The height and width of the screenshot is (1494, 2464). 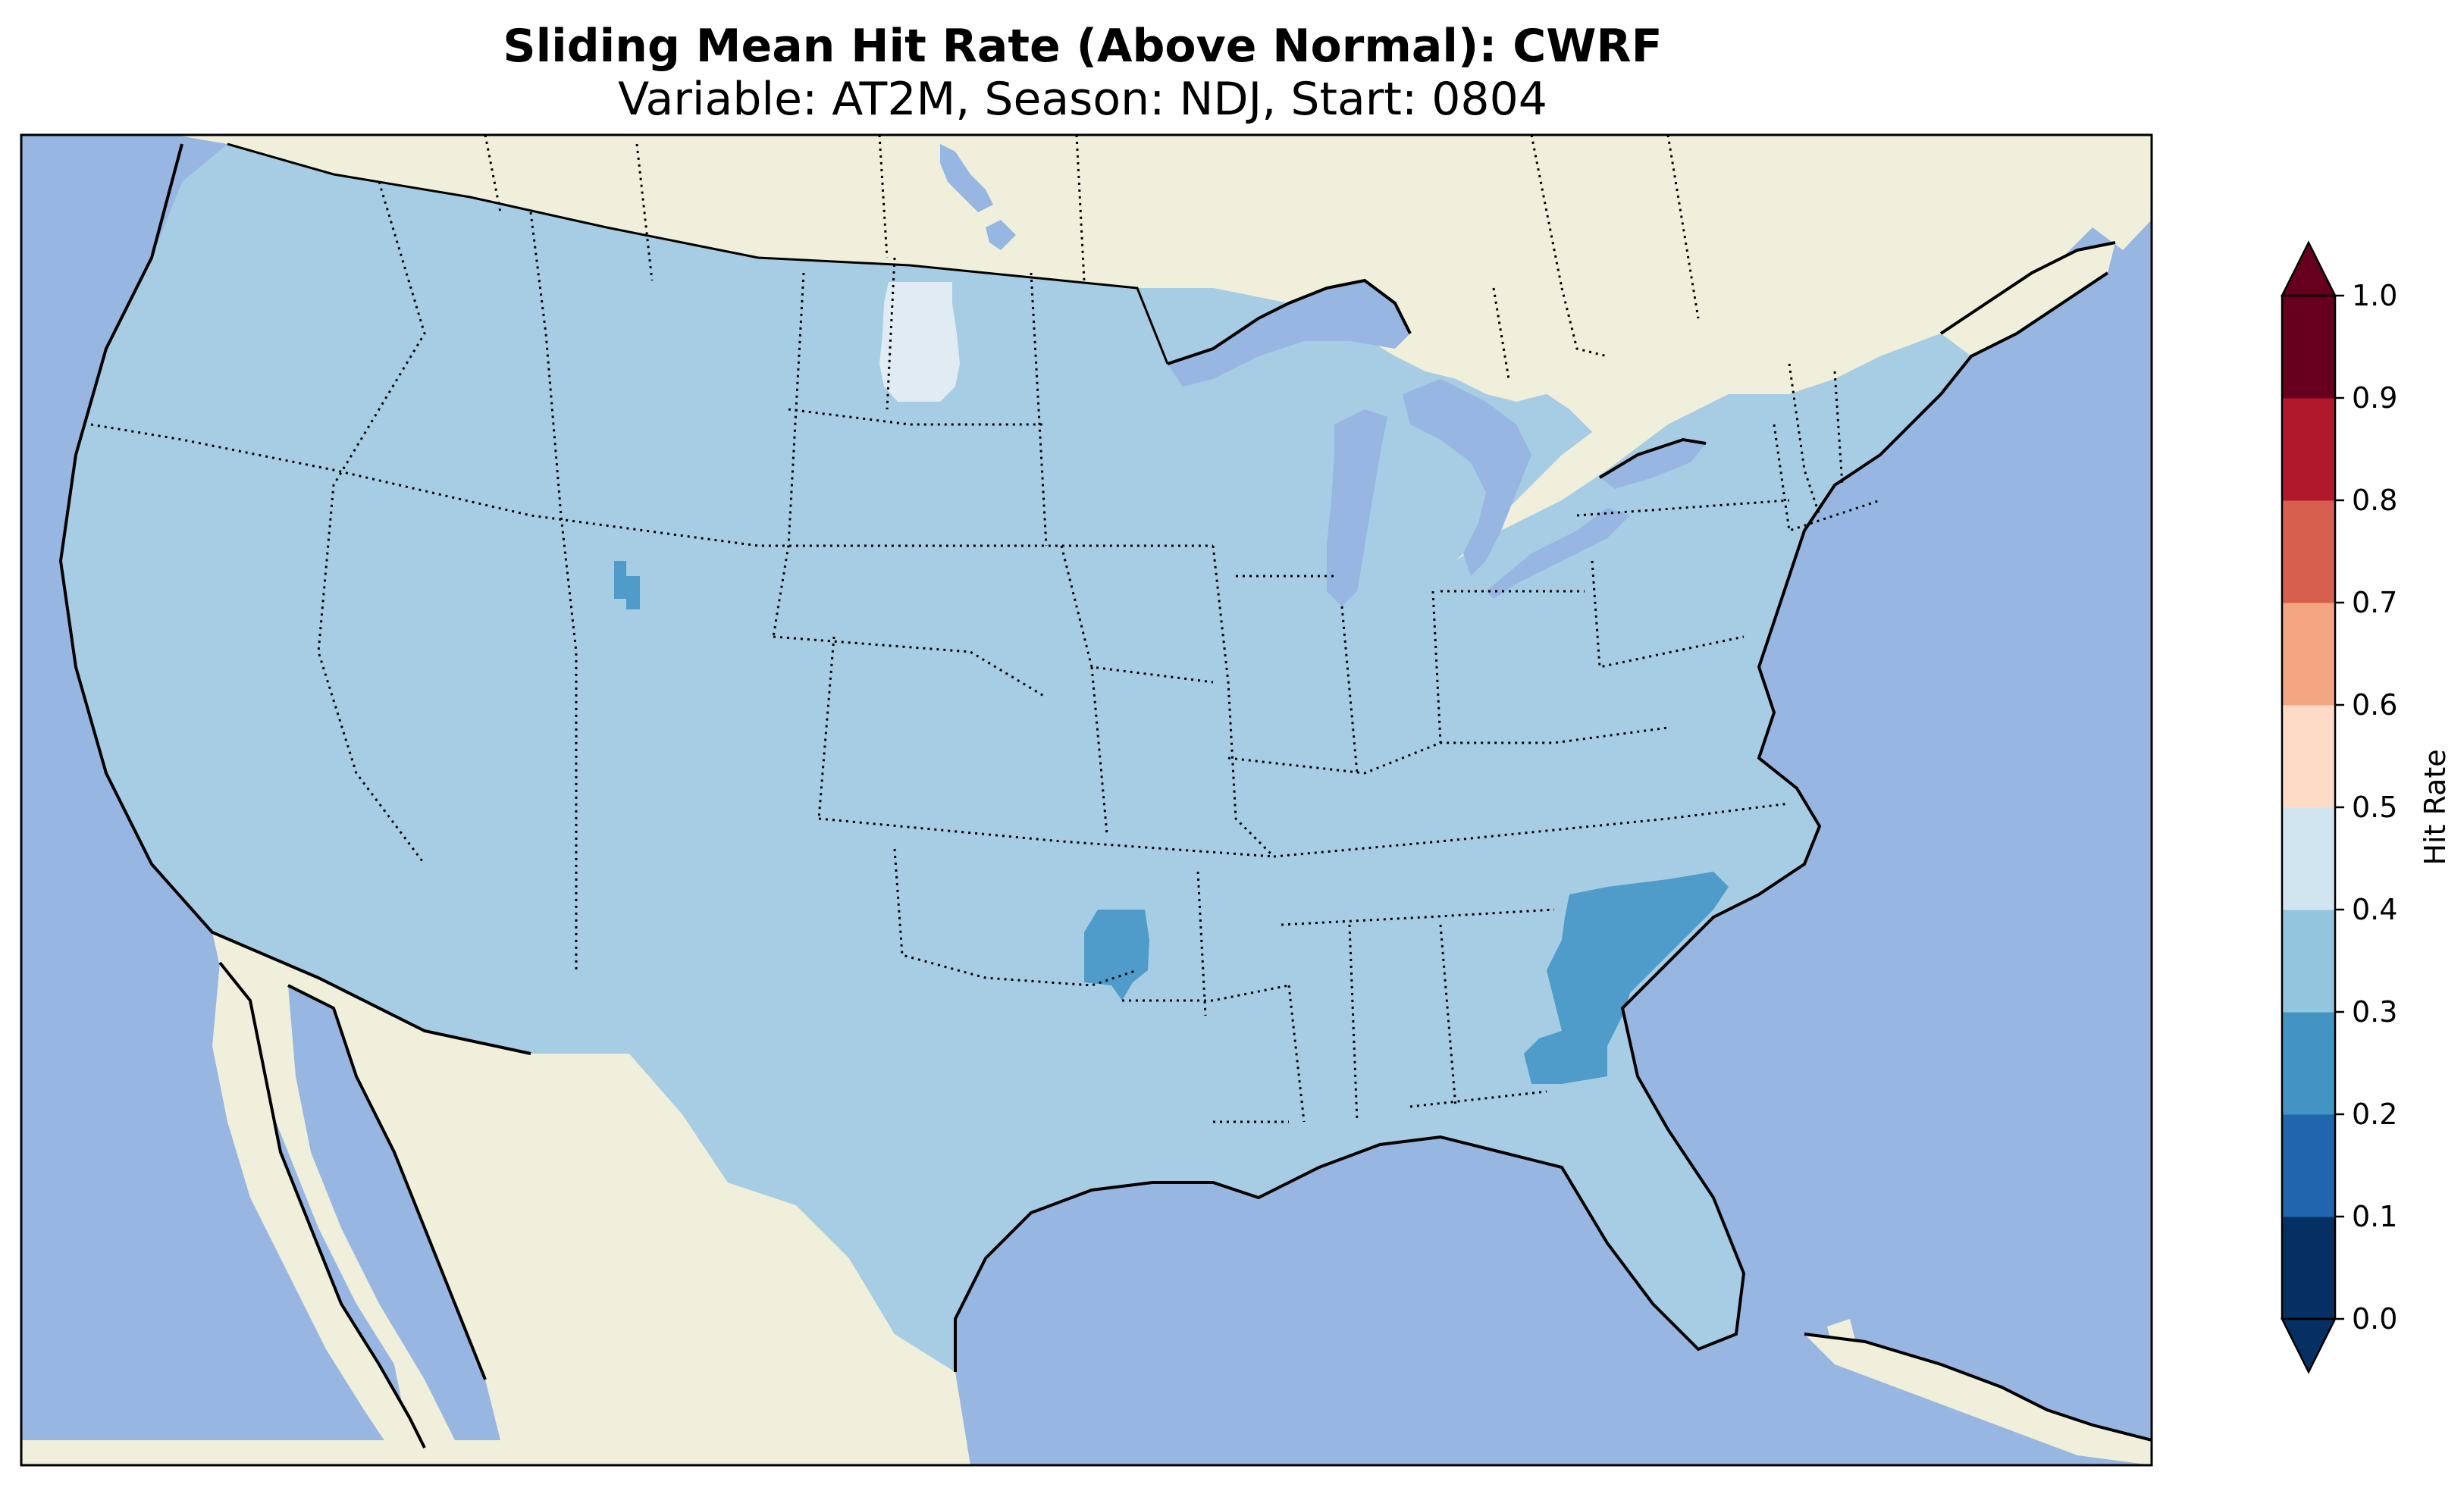 What do you see at coordinates (2435, 807) in the screenshot?
I see `colorbar-label: Hit Rate` at bounding box center [2435, 807].